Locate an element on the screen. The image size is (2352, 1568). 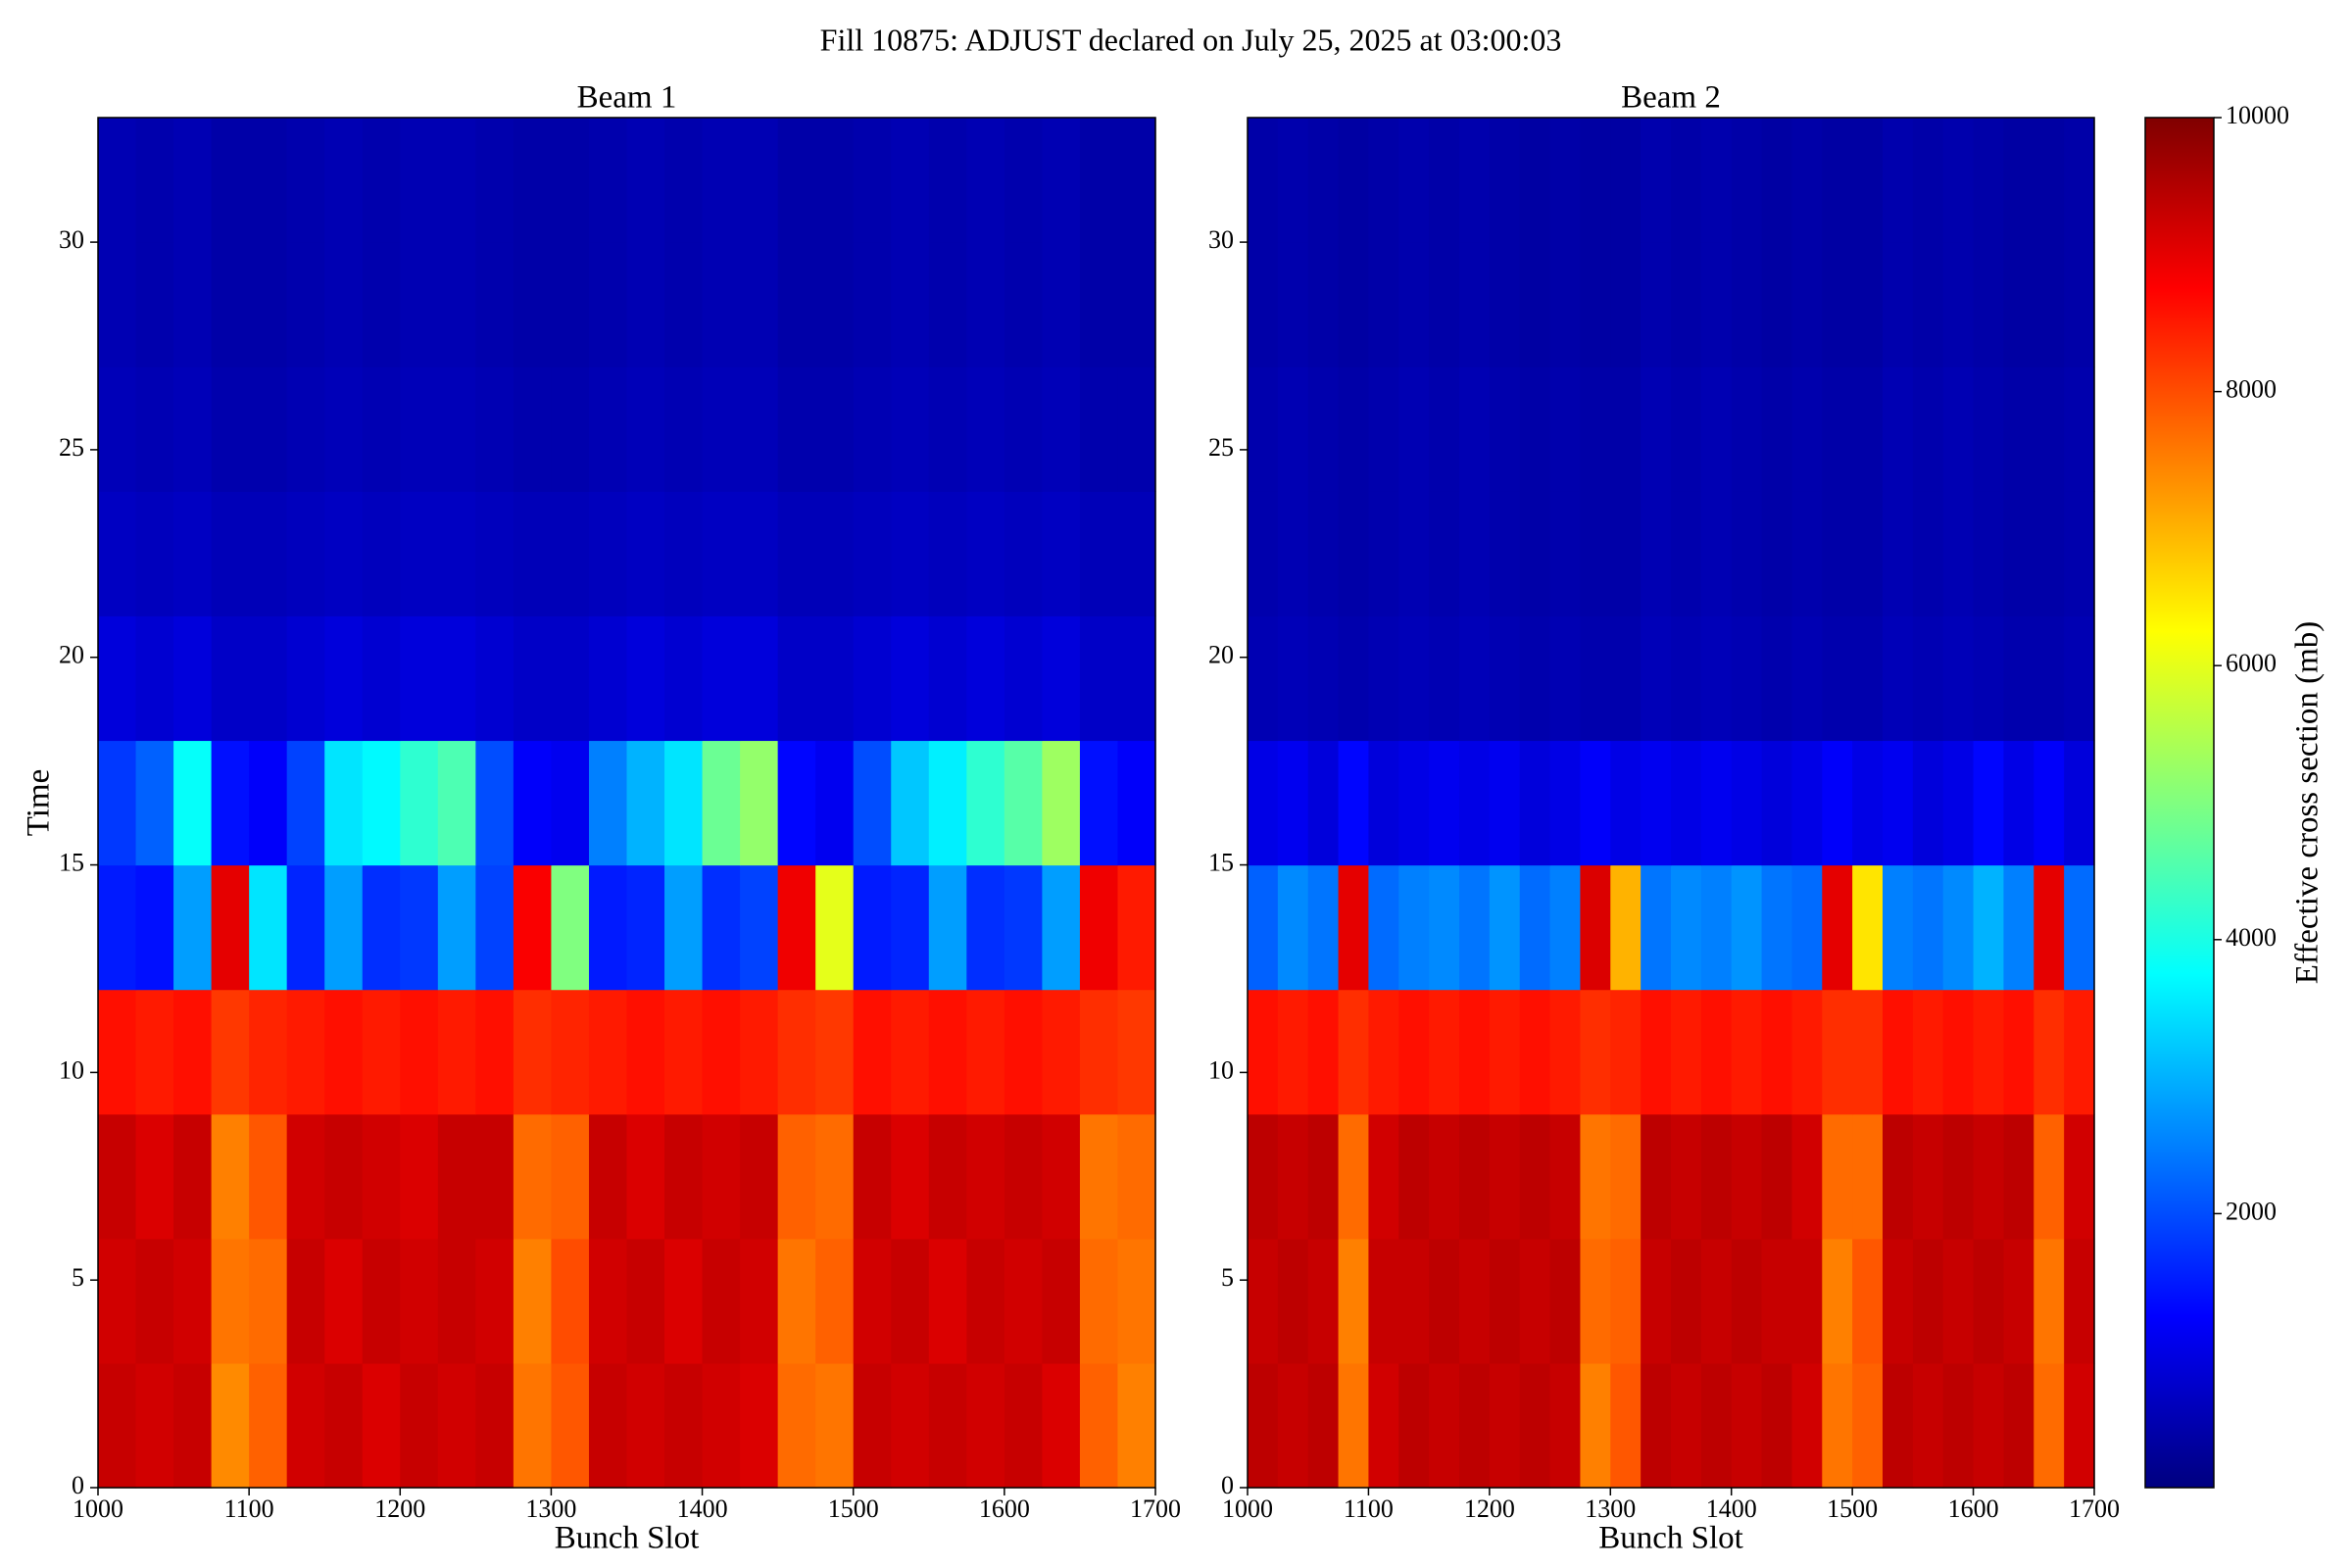
y-tick-label: 15 is located at coordinates (71, 863).